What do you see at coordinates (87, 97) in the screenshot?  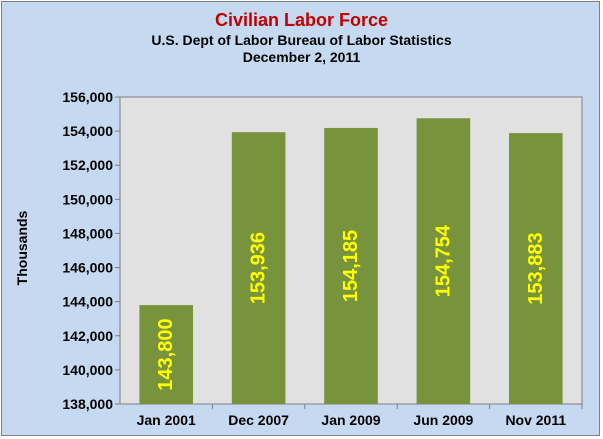 I see `y-tick-label: 156,000` at bounding box center [87, 97].